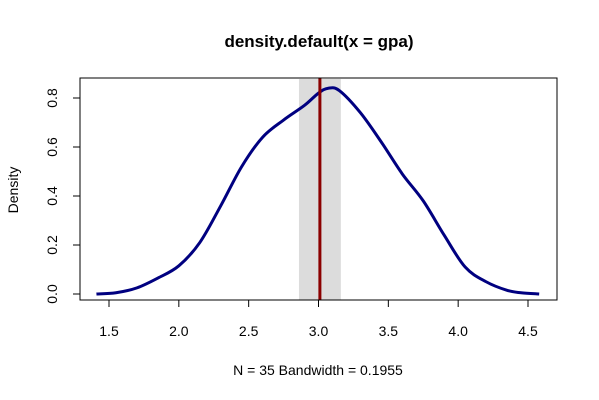 This screenshot has height=400, width=599. What do you see at coordinates (52, 196) in the screenshot?
I see `y-tick-label: 0.4` at bounding box center [52, 196].